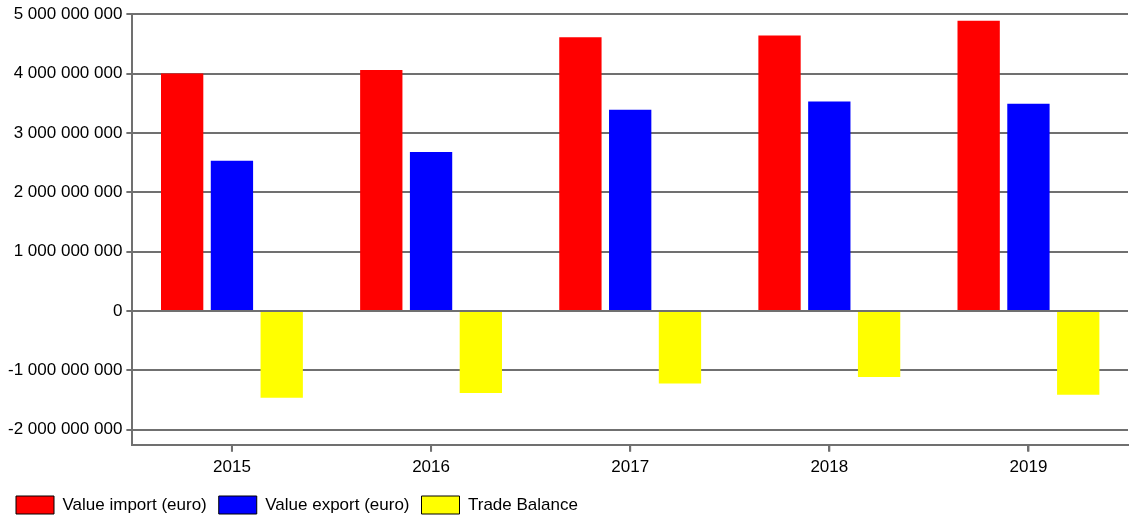  What do you see at coordinates (68, 191) in the screenshot?
I see `y-tick-label: 2 000 000 000` at bounding box center [68, 191].